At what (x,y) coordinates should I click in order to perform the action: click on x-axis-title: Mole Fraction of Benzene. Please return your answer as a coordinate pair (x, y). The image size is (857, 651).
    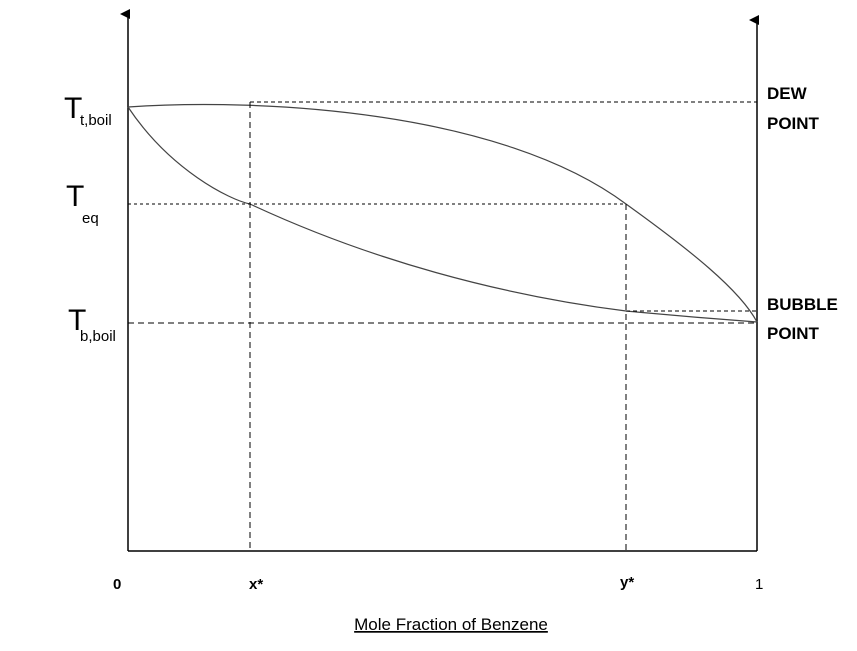
    Looking at the image, I should click on (451, 624).